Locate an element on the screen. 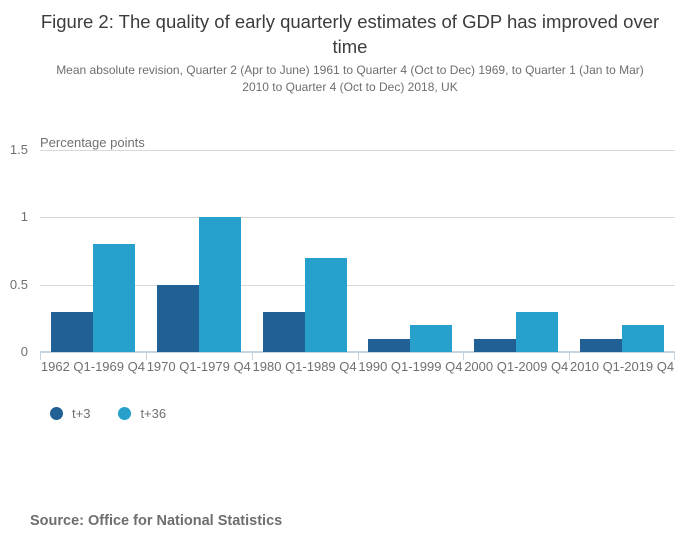  y-tick-label-1.5: 1.5 is located at coordinates (18, 149).